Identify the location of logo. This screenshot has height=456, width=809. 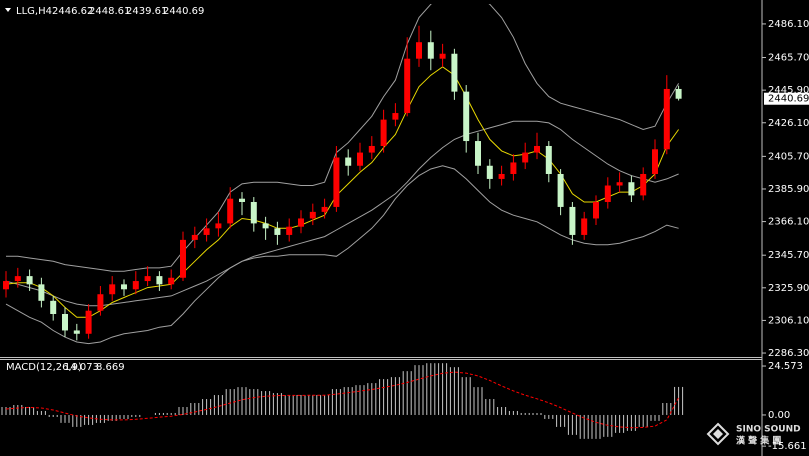
(718, 434).